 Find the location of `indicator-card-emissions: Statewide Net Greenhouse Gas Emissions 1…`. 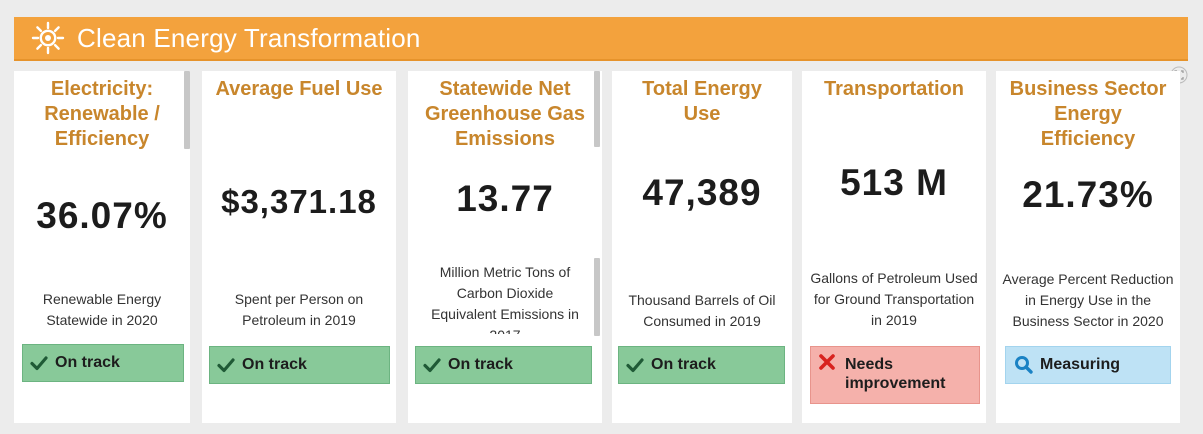

indicator-card-emissions: Statewide Net Greenhouse Gas Emissions 1… is located at coordinates (505, 247).